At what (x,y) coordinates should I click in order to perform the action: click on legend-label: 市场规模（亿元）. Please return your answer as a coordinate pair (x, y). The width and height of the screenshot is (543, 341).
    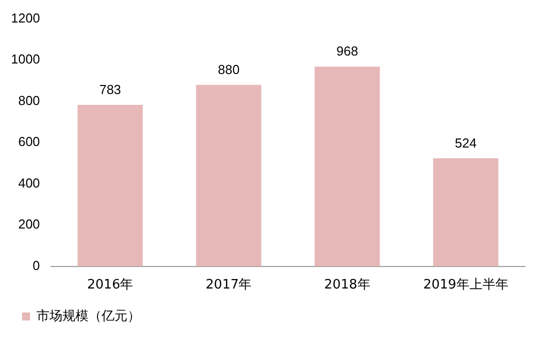
    Looking at the image, I should click on (88, 316).